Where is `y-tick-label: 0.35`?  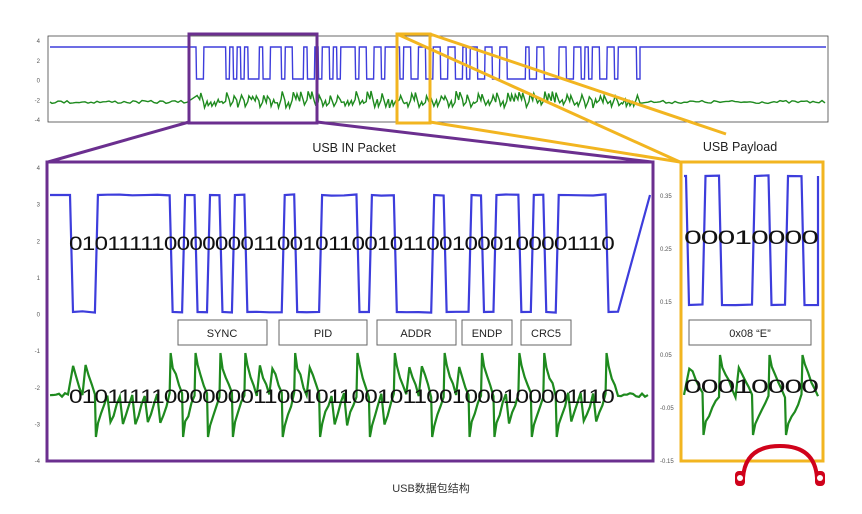 y-tick-label: 0.35 is located at coordinates (666, 197).